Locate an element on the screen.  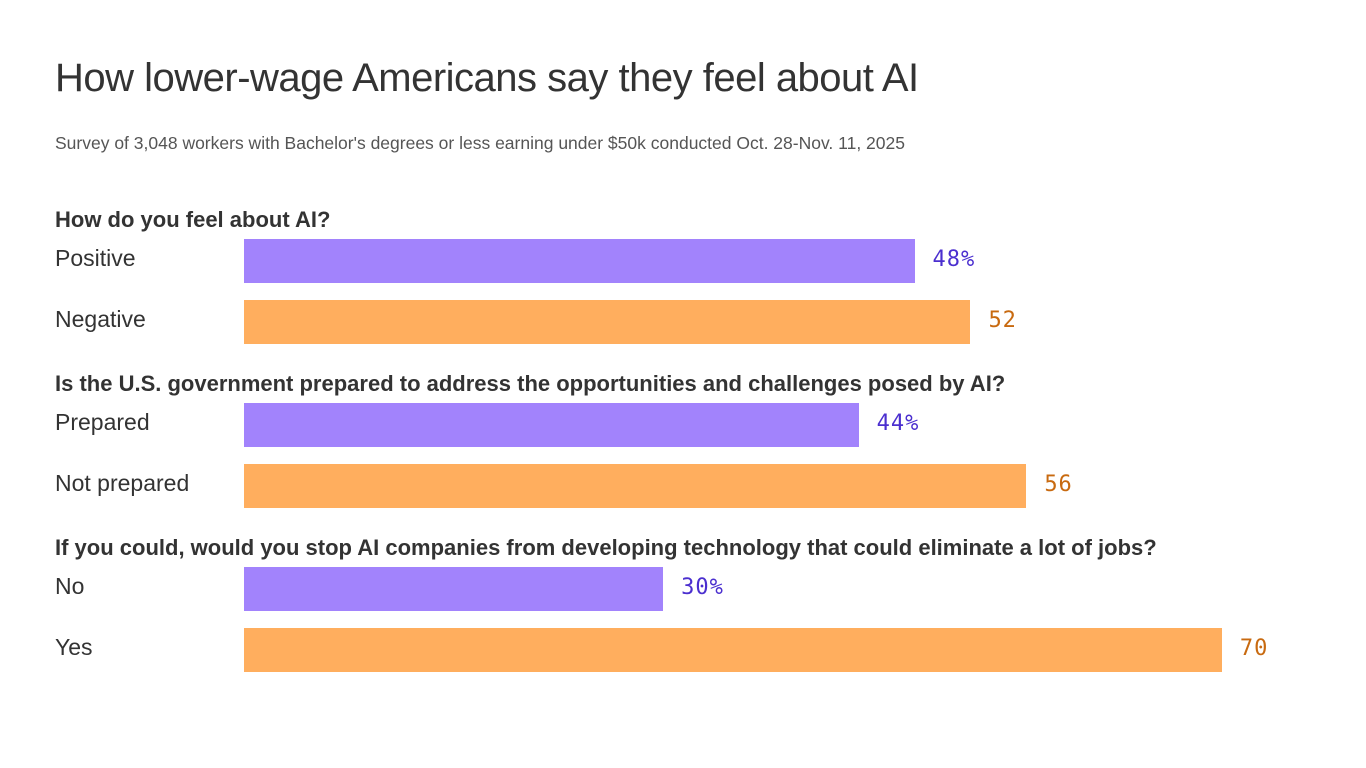
question-heading: How do you feel about AI? is located at coordinates (193, 219).